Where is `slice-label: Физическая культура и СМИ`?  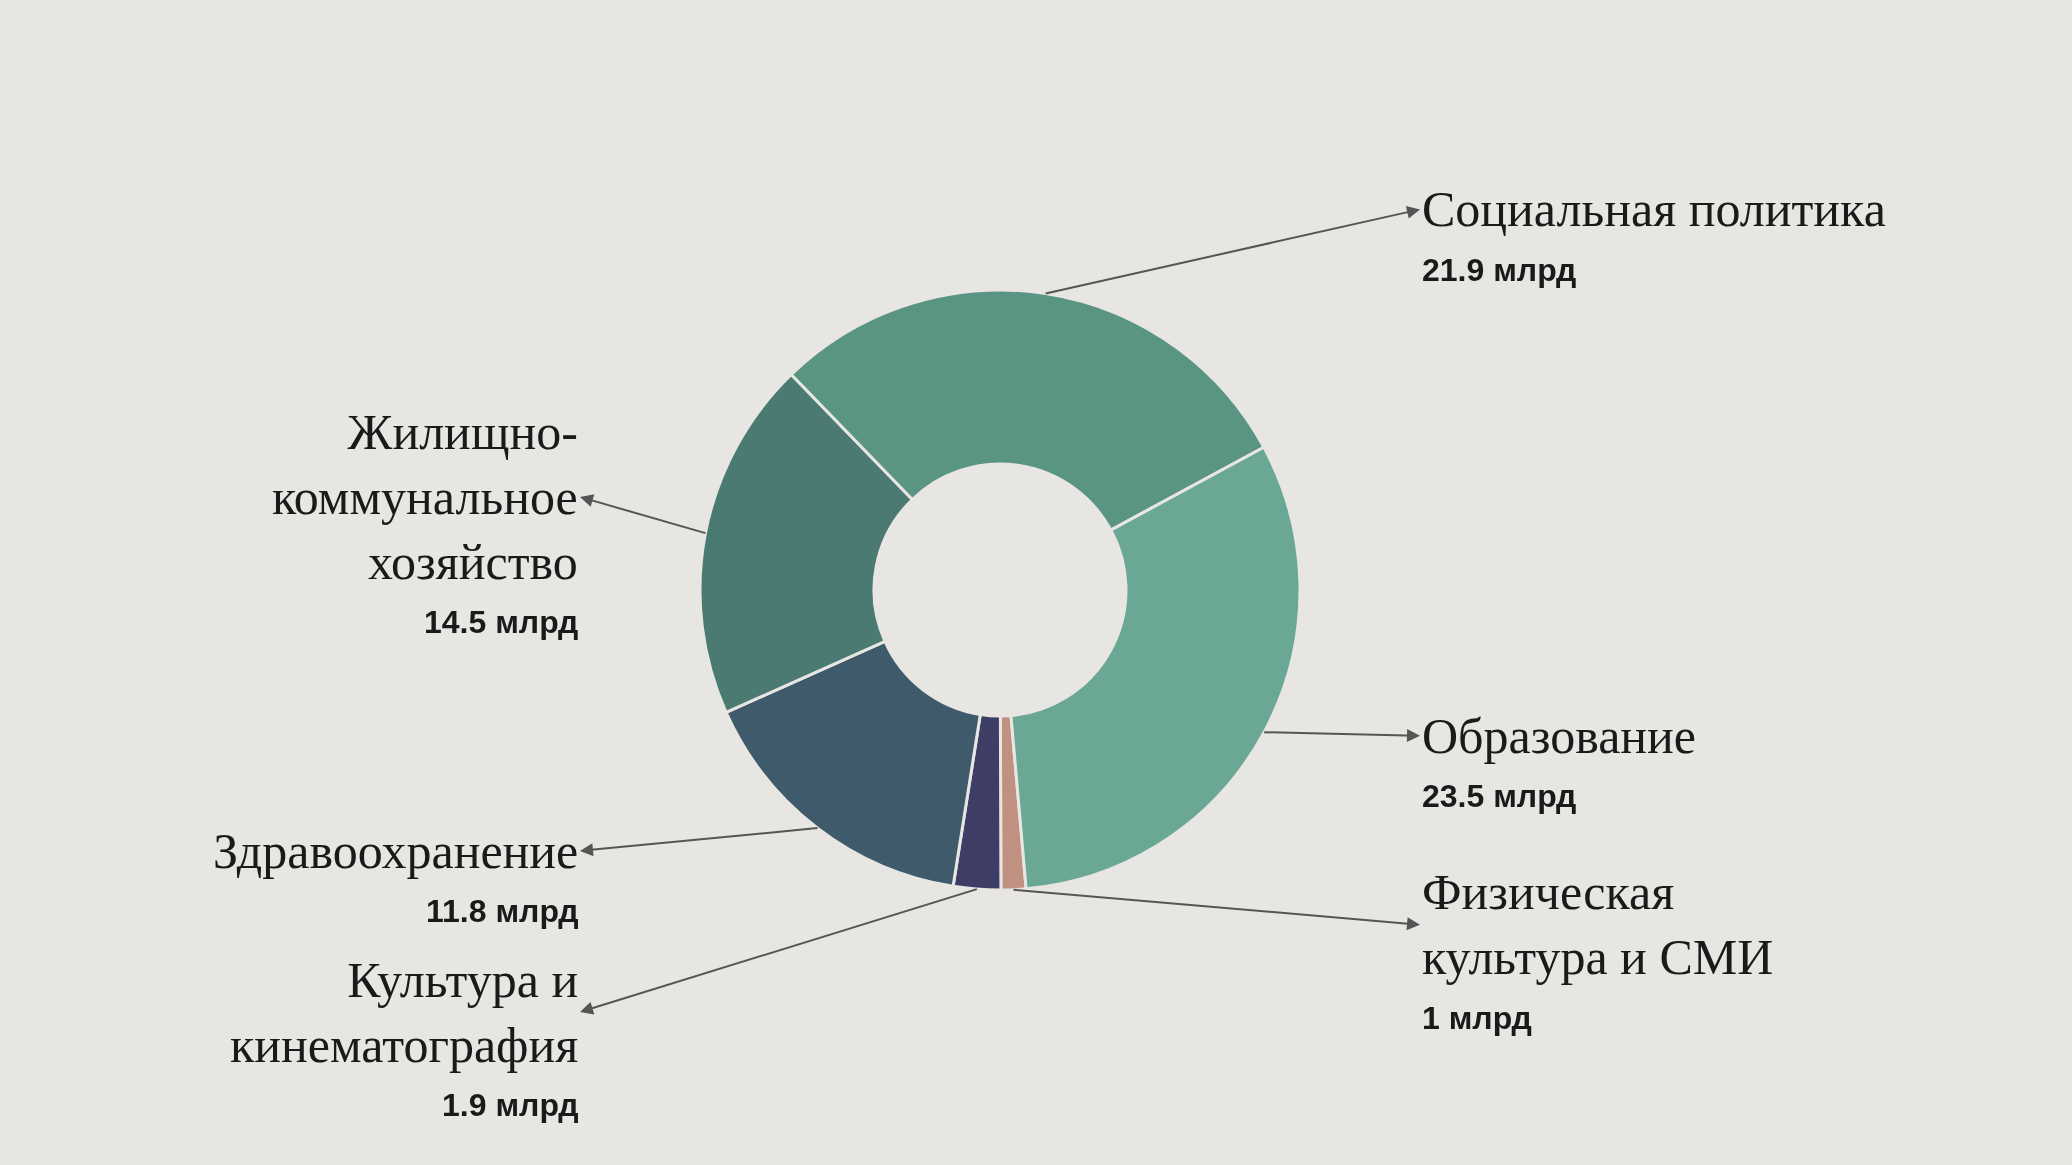 slice-label: Физическая культура и СМИ is located at coordinates (1598, 924).